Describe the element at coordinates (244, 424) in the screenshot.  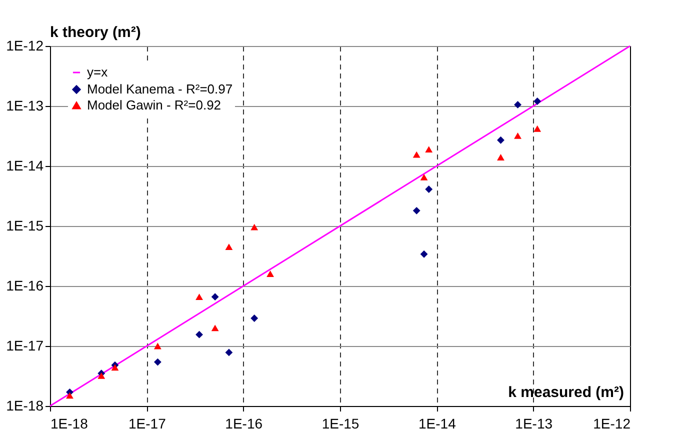
I see `x-tick-label: 1E-16` at that location.